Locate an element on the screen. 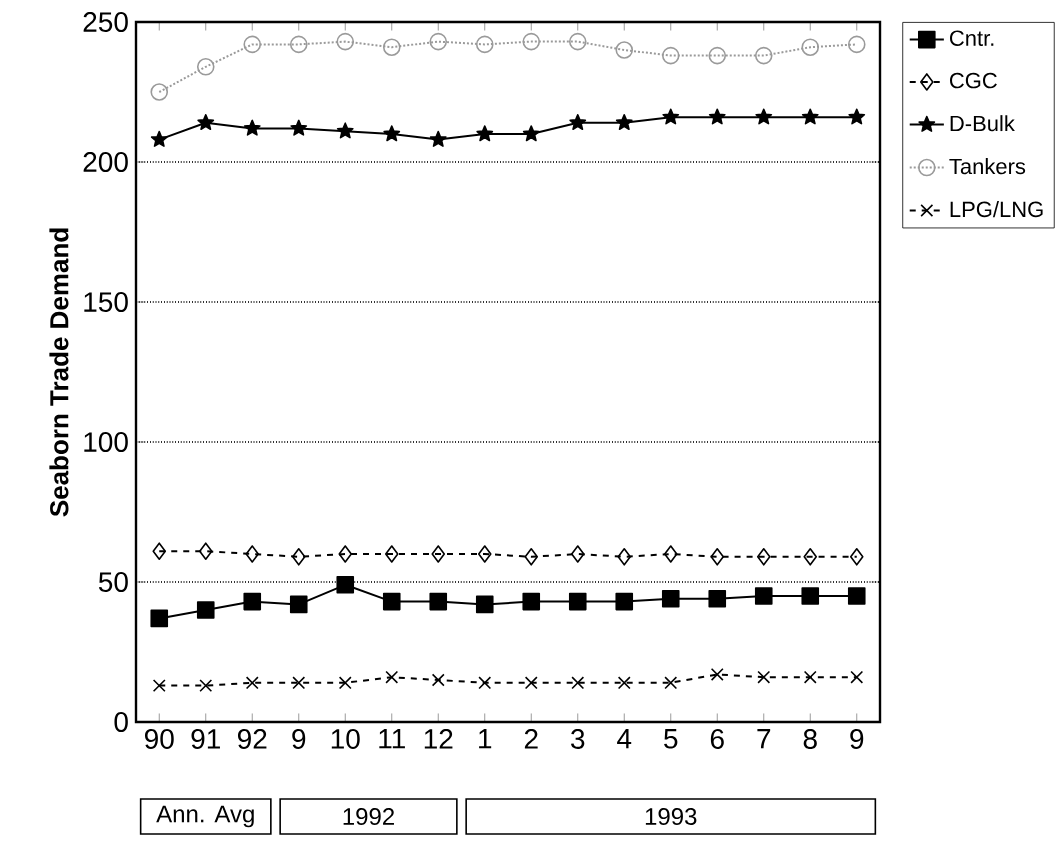 The height and width of the screenshot is (842, 1060). y-tick-label: 200 is located at coordinates (105, 162).